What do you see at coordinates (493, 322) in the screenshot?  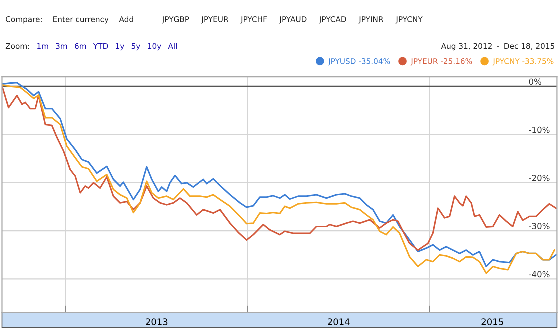 I see `x-tick-label: 2015` at bounding box center [493, 322].